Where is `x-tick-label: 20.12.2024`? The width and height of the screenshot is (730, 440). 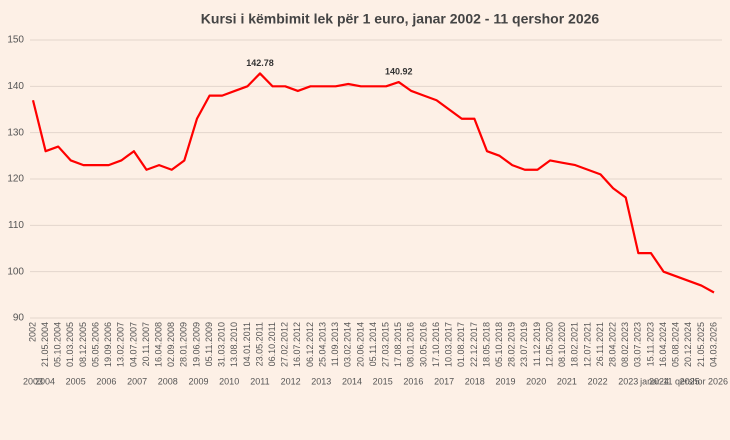
x-tick-label: 20.12.2024 is located at coordinates (688, 344).